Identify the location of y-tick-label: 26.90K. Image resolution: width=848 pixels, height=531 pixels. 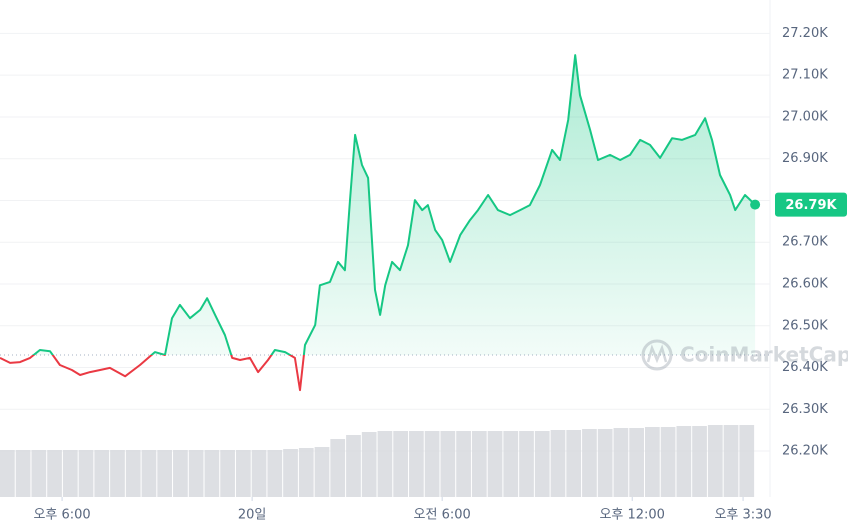
(805, 158).